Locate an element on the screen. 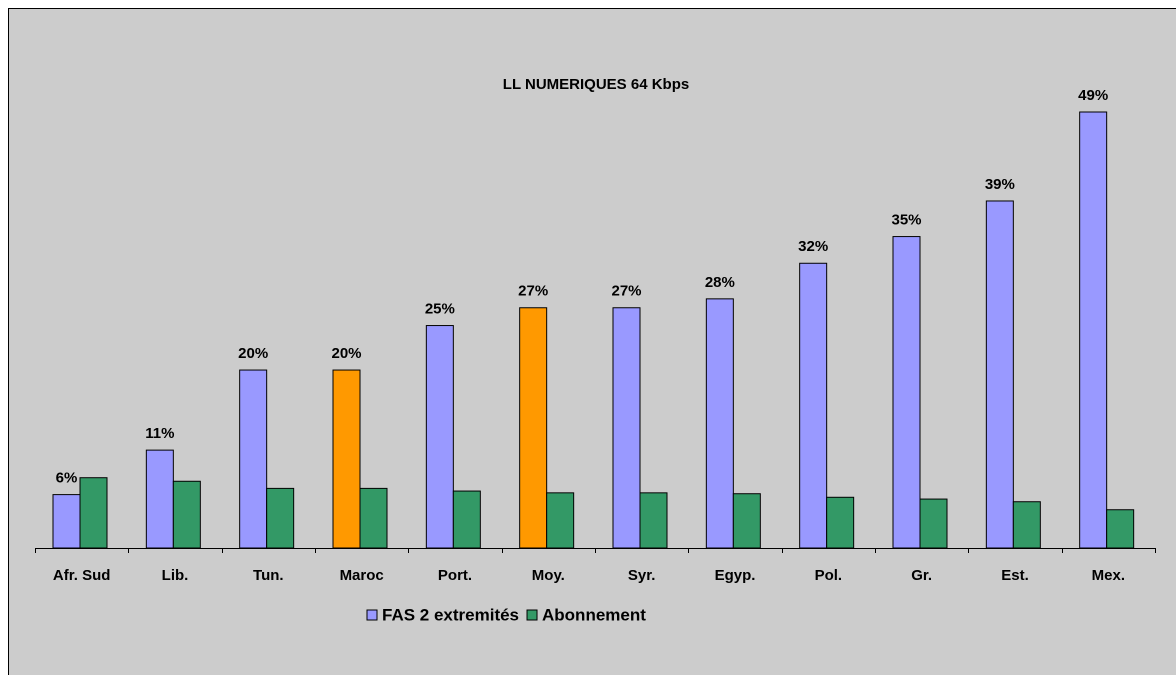 Image resolution: width=1176 pixels, height=675 pixels. x-tick-label: Maroc is located at coordinates (362, 575).